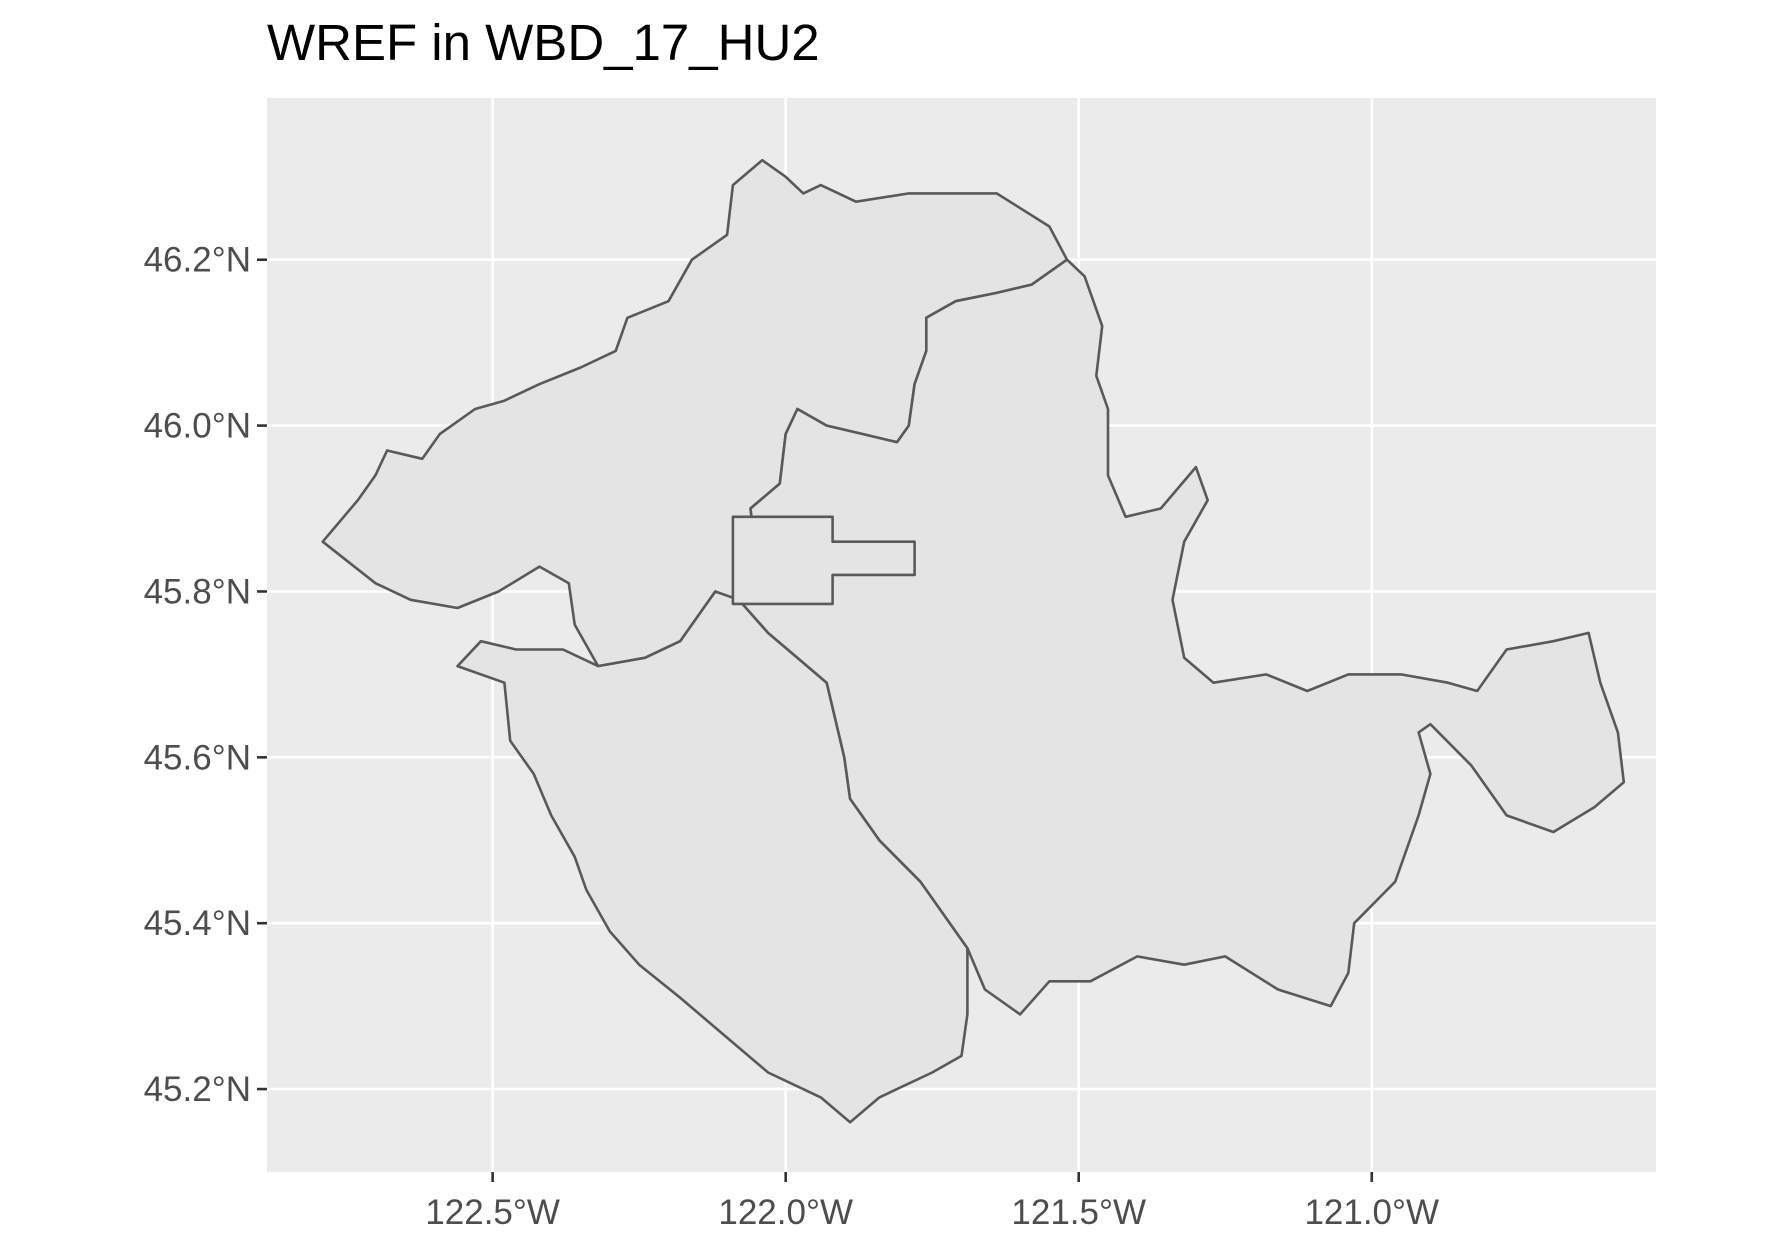  Describe the element at coordinates (197, 591) in the screenshot. I see `y-tick-label: 45.8°N` at that location.